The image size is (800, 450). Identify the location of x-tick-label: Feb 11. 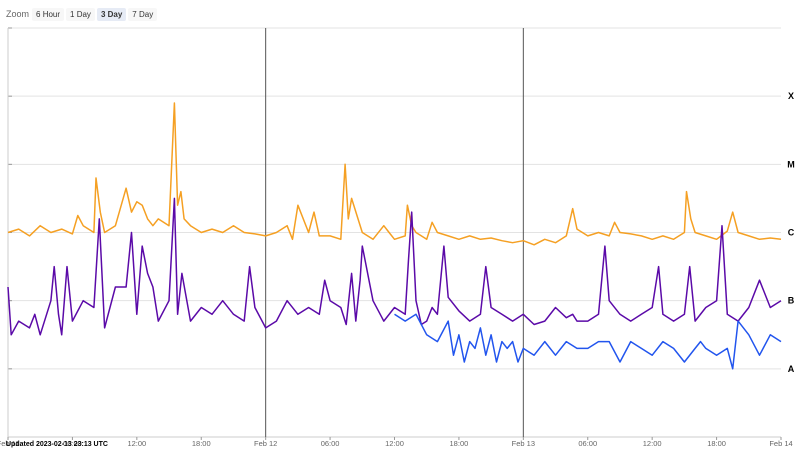
(9, 443).